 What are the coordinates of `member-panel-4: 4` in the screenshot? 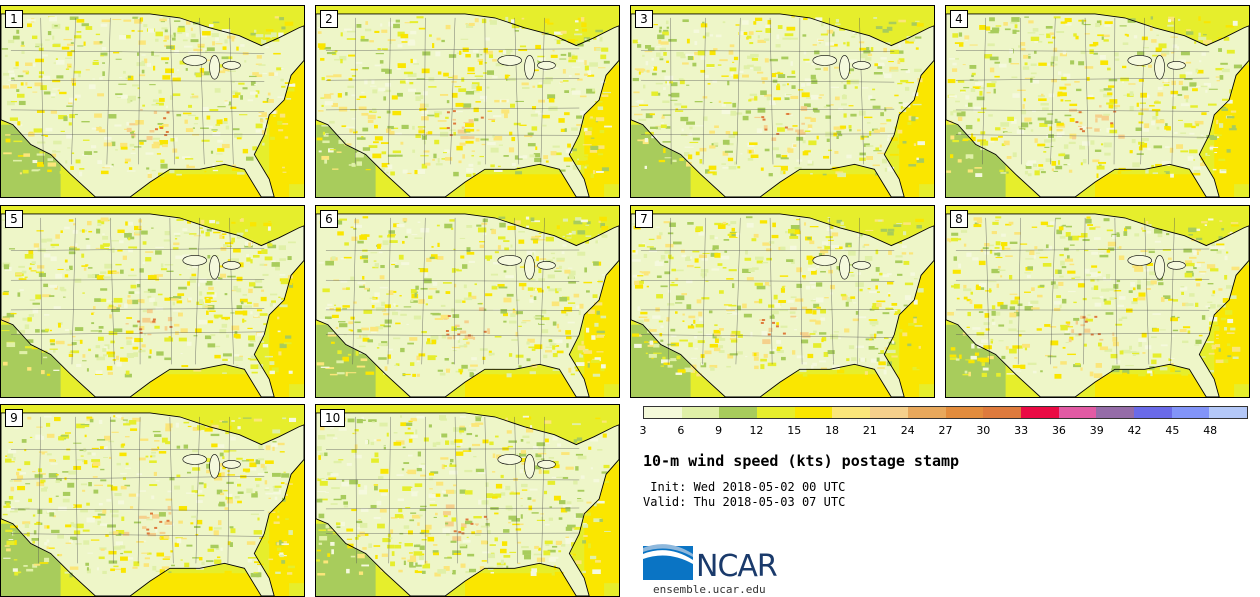 It's located at (1097, 101).